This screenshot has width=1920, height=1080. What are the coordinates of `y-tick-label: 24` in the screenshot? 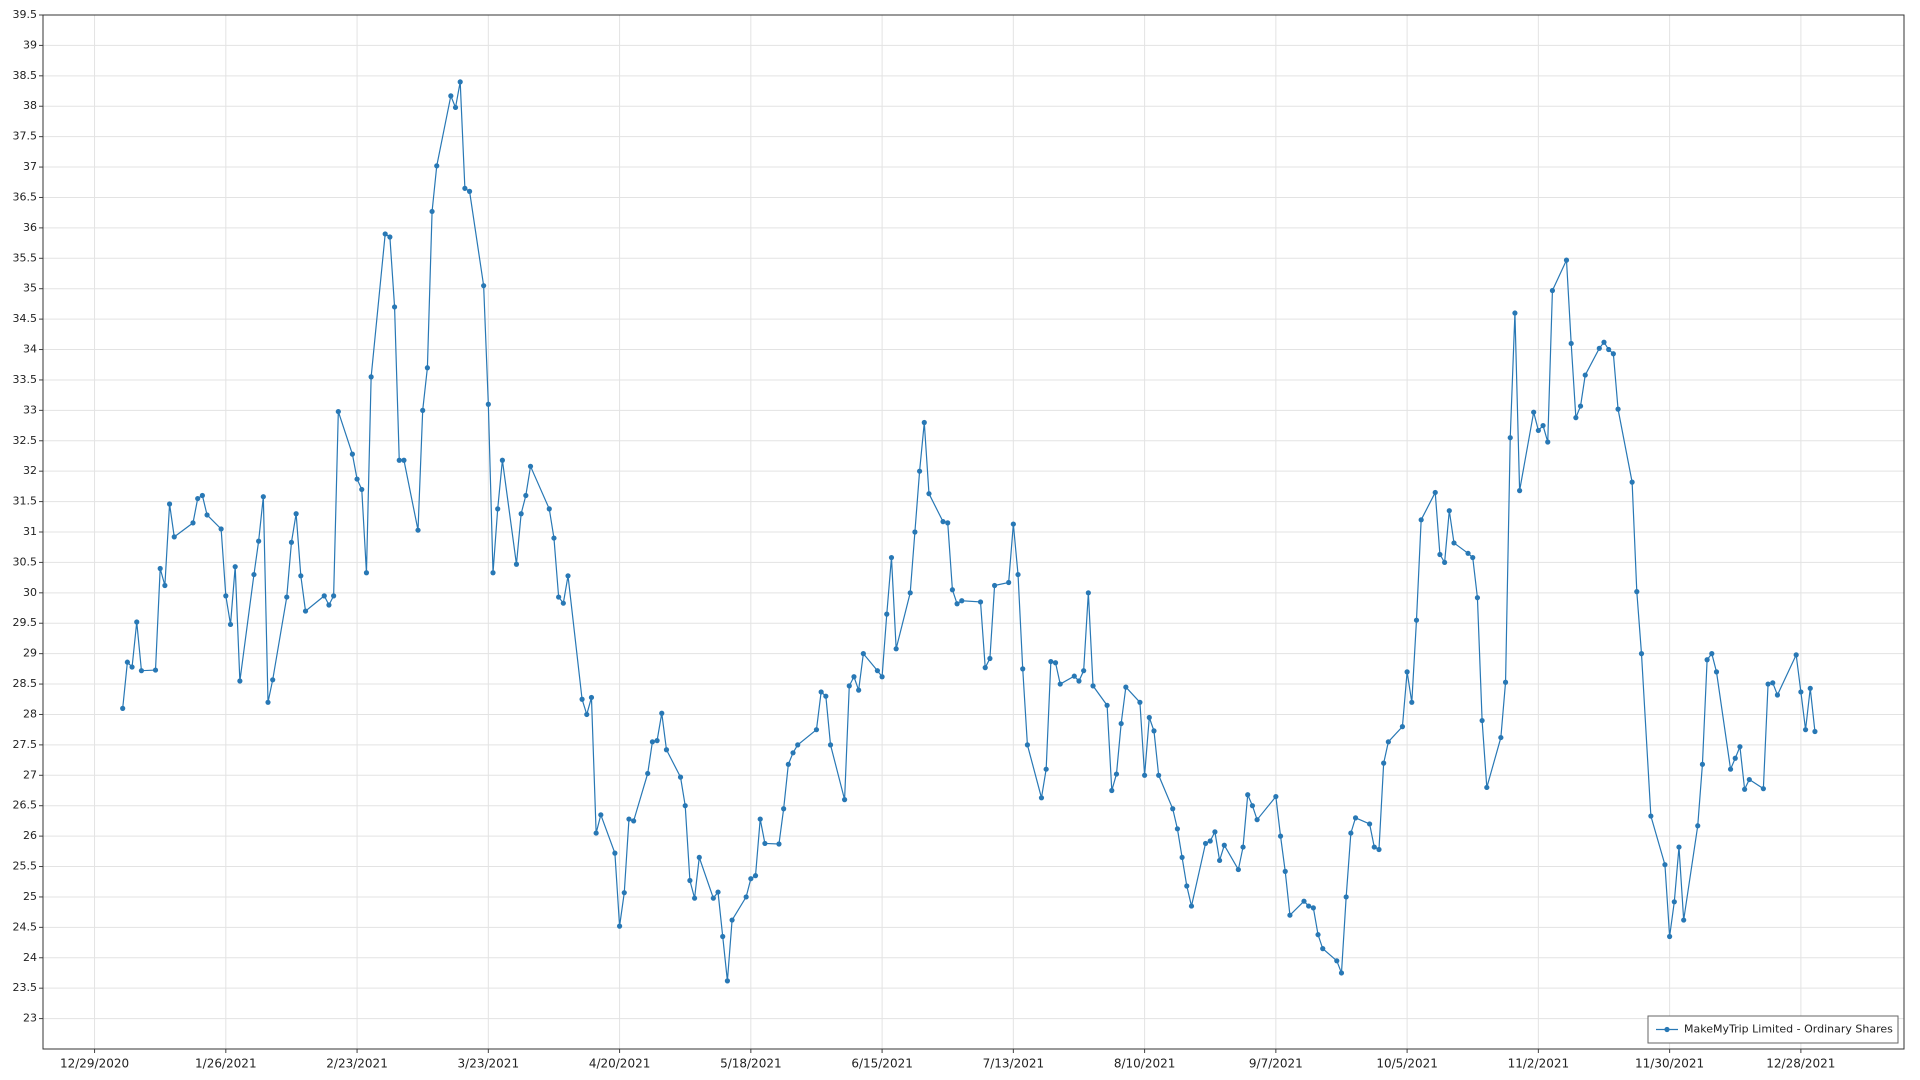 It's located at (30, 957).